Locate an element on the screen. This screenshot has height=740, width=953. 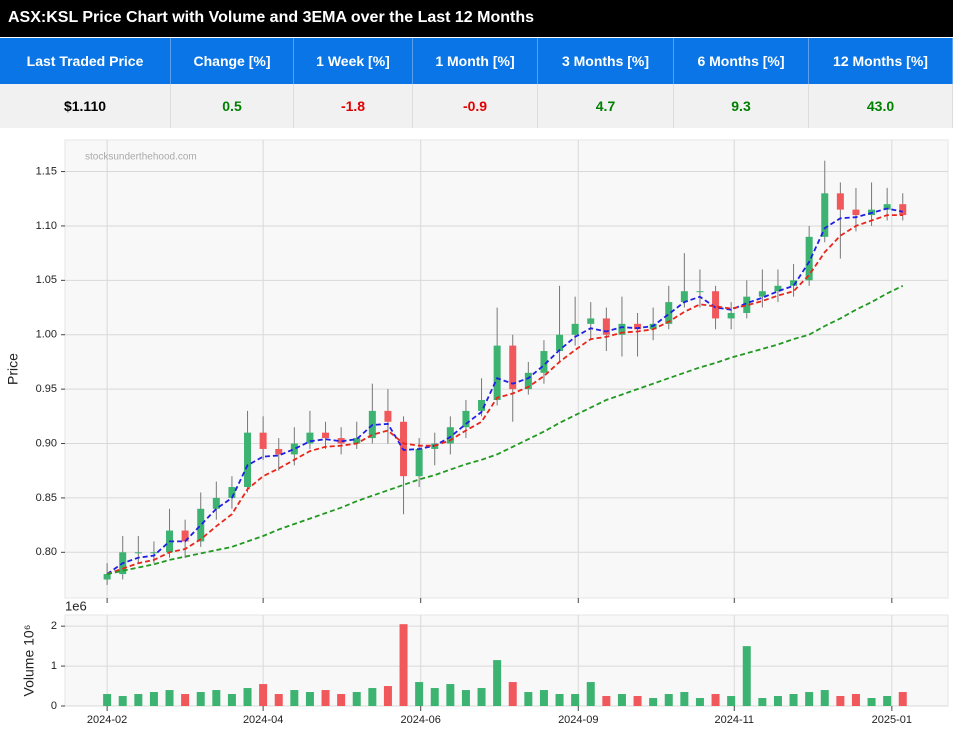
y-tick-label: 0.85 is located at coordinates (46, 498).